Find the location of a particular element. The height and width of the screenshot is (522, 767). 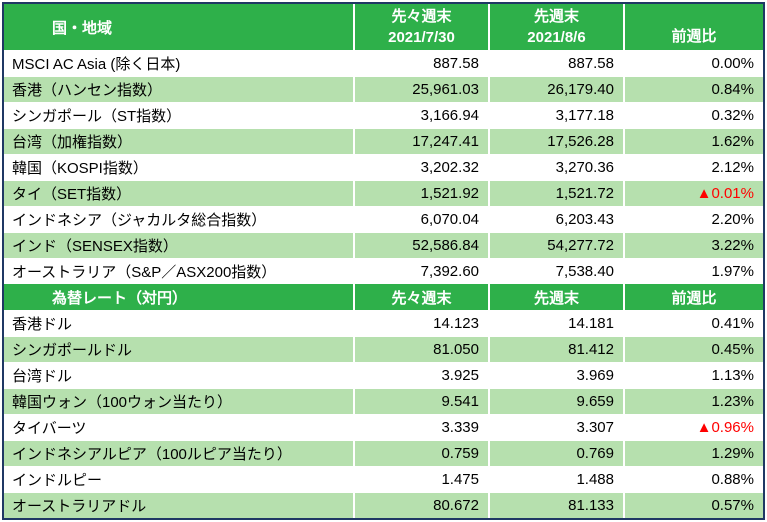

prev1-value: 3,177.18 is located at coordinates (555, 115).